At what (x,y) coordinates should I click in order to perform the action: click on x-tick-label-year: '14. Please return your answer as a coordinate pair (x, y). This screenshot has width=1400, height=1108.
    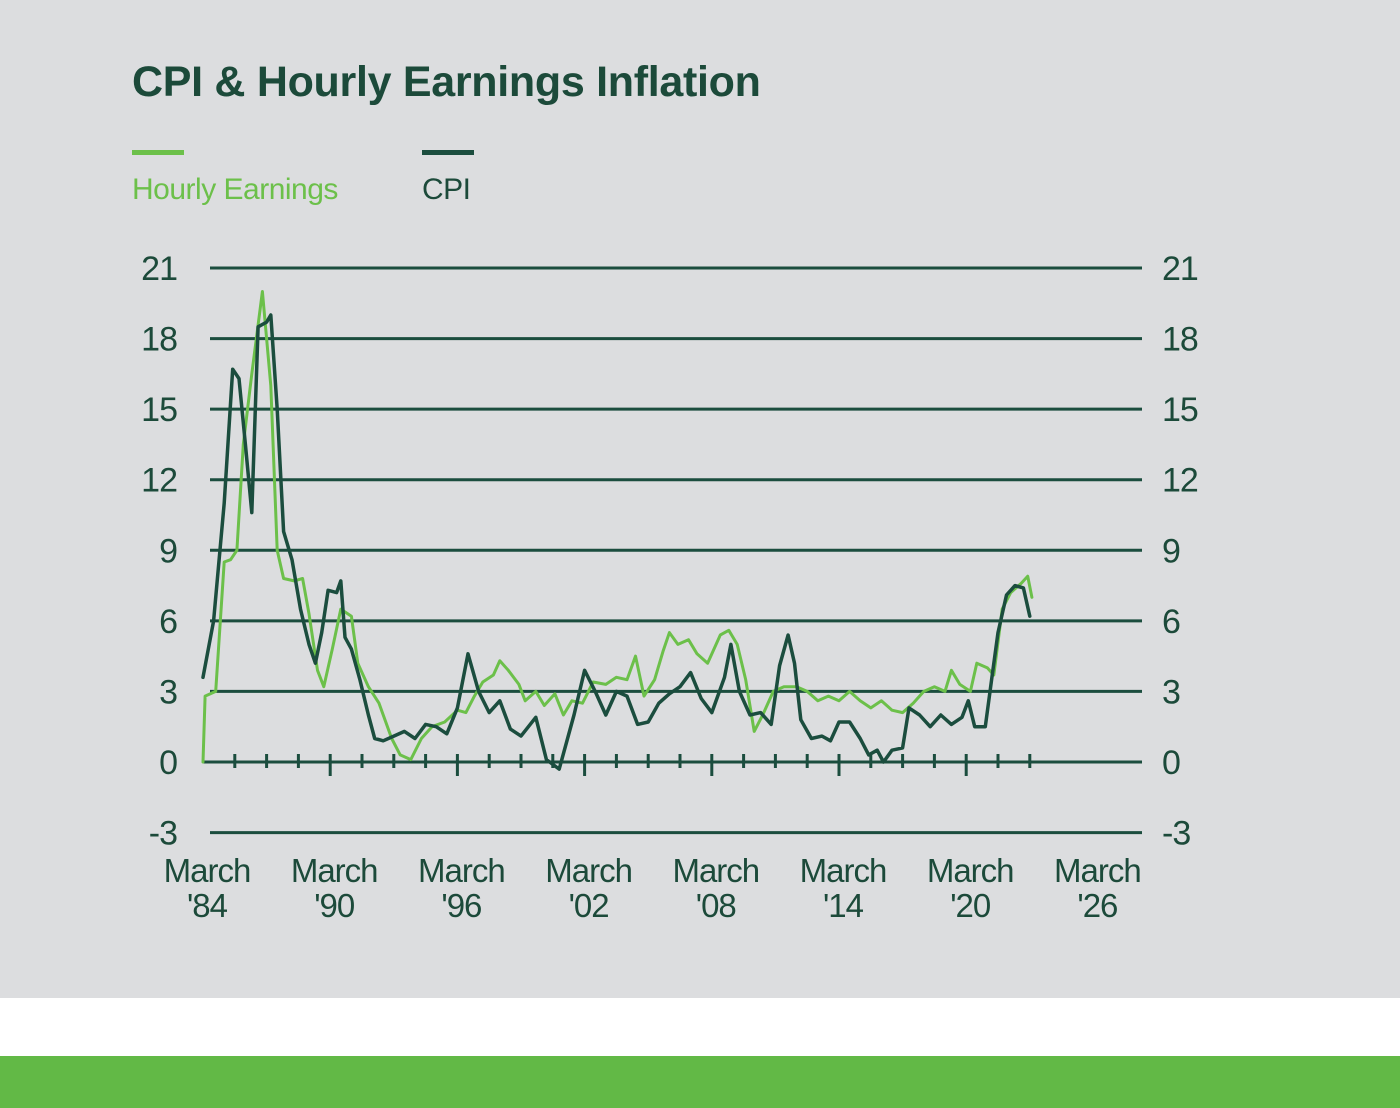
    Looking at the image, I should click on (843, 905).